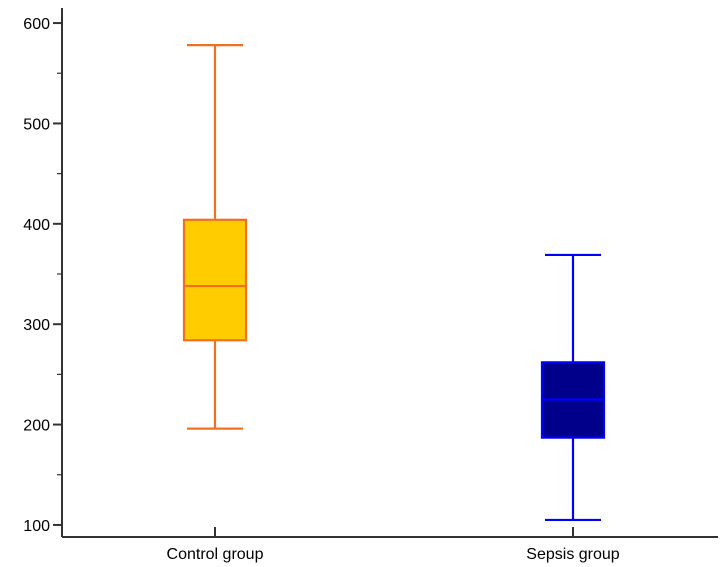 This screenshot has width=725, height=567. Describe the element at coordinates (36, 325) in the screenshot. I see `y-tick-label: 300` at that location.